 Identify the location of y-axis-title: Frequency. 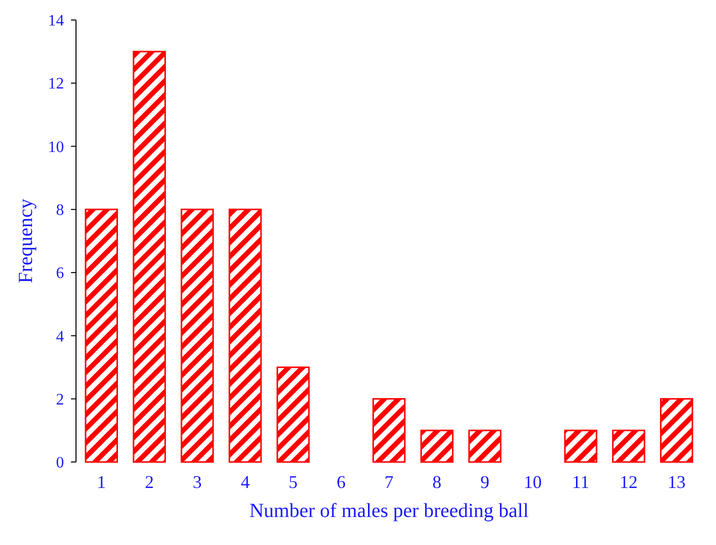
(26, 241).